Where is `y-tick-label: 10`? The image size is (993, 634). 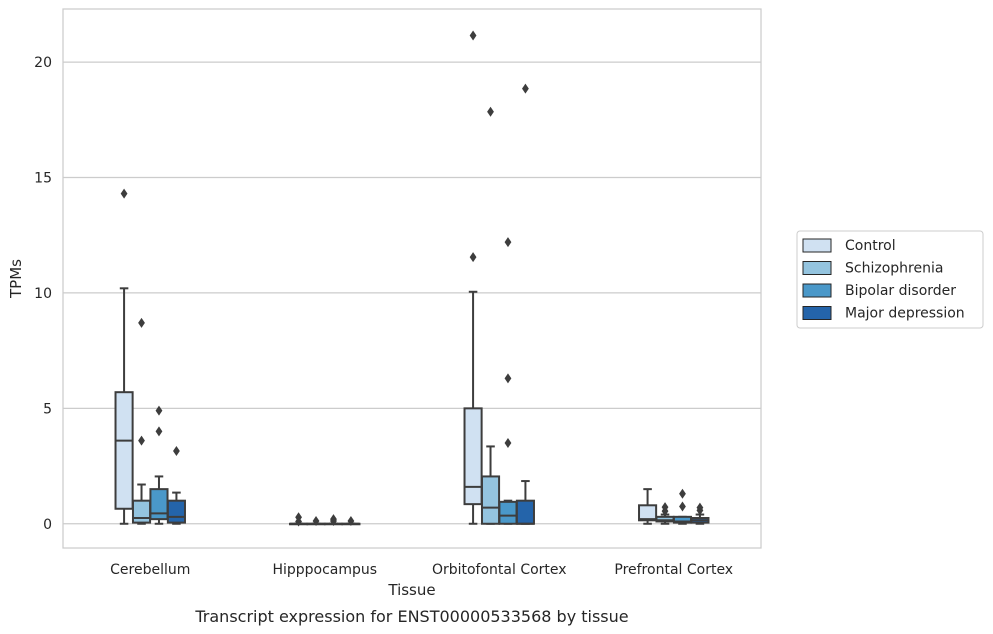 y-tick-label: 10 is located at coordinates (43, 294).